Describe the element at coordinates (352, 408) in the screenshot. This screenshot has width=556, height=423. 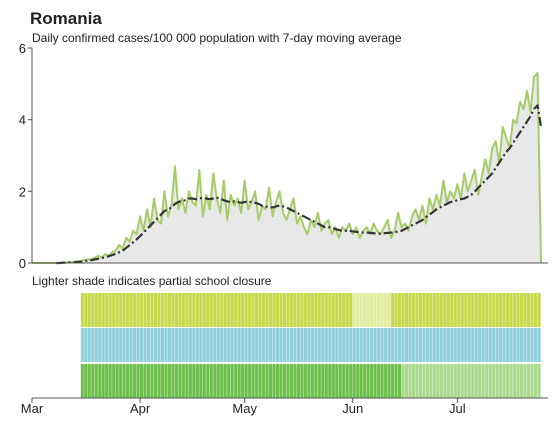
I see `x-tick-label: Jun` at that location.